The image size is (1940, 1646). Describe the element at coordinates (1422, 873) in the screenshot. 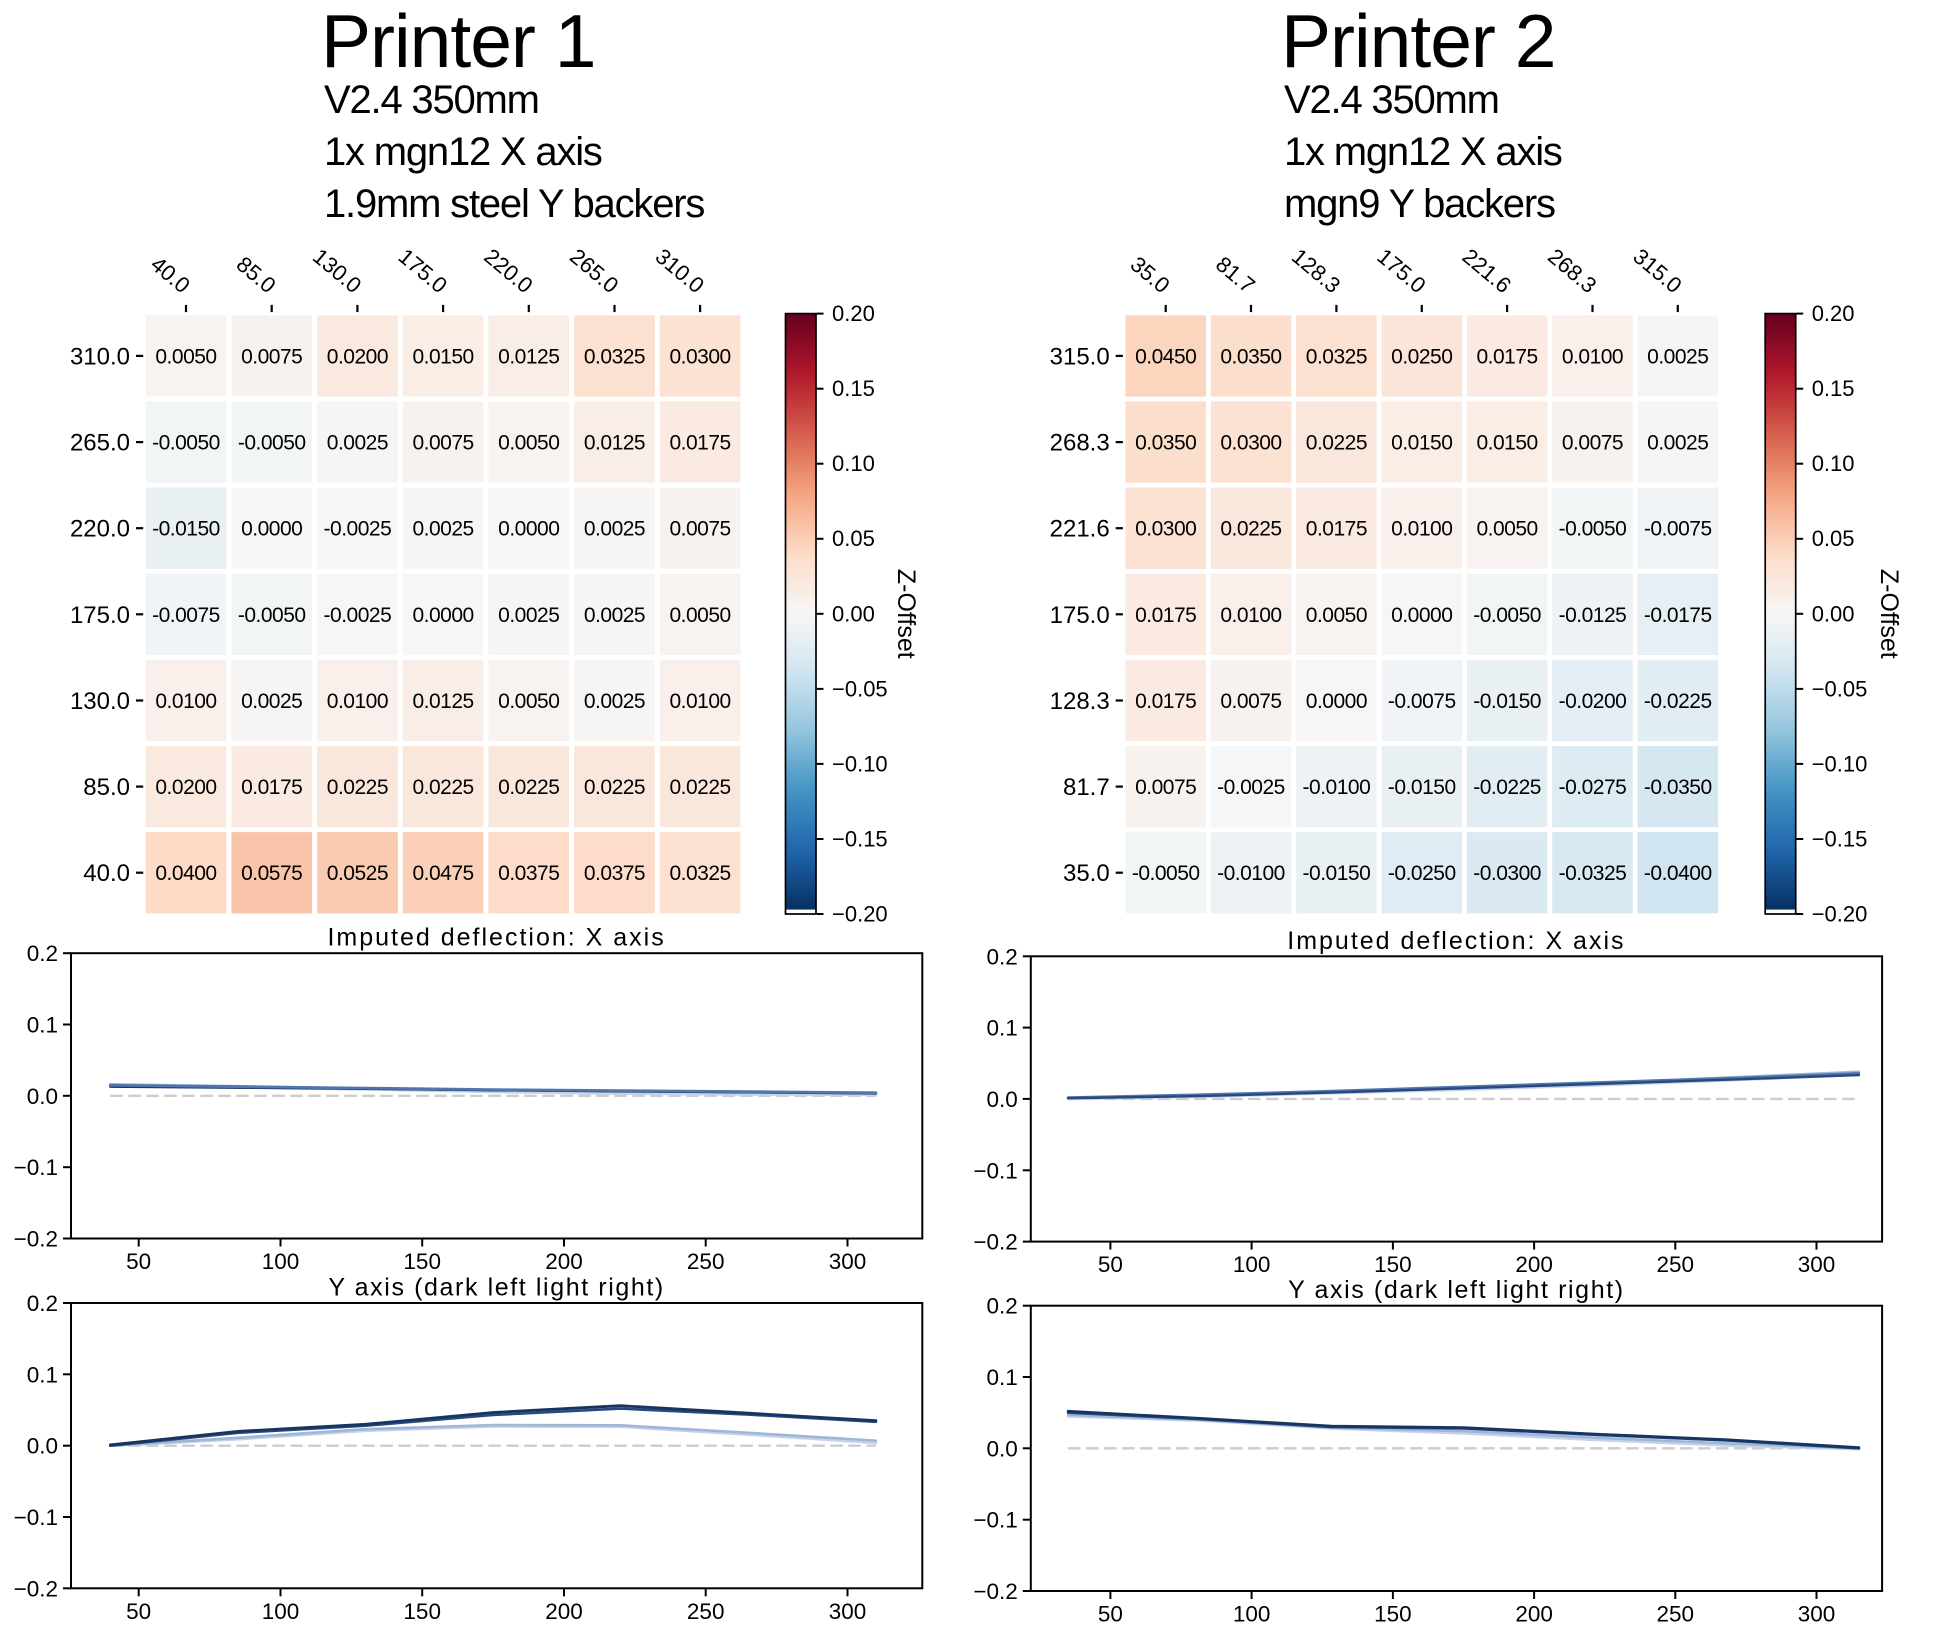

I see `svg-text: -0.0250` at that location.